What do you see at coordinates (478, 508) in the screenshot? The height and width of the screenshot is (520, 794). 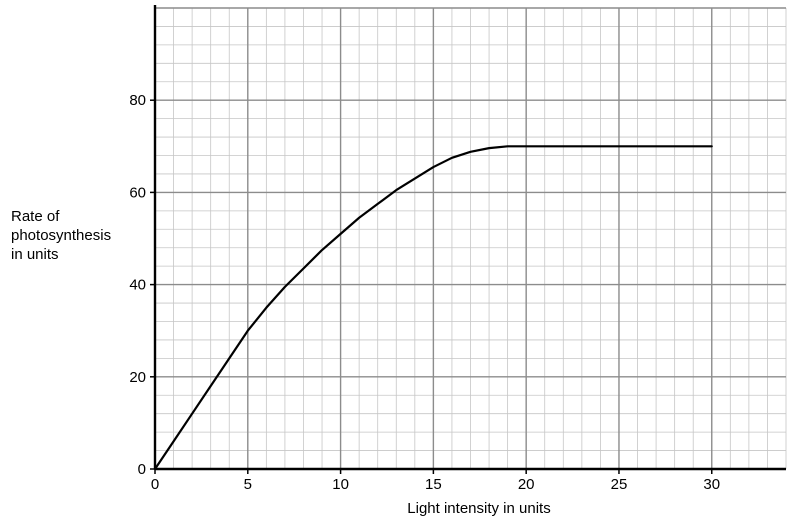 I see `x-axis-label: Light intensity in units` at bounding box center [478, 508].